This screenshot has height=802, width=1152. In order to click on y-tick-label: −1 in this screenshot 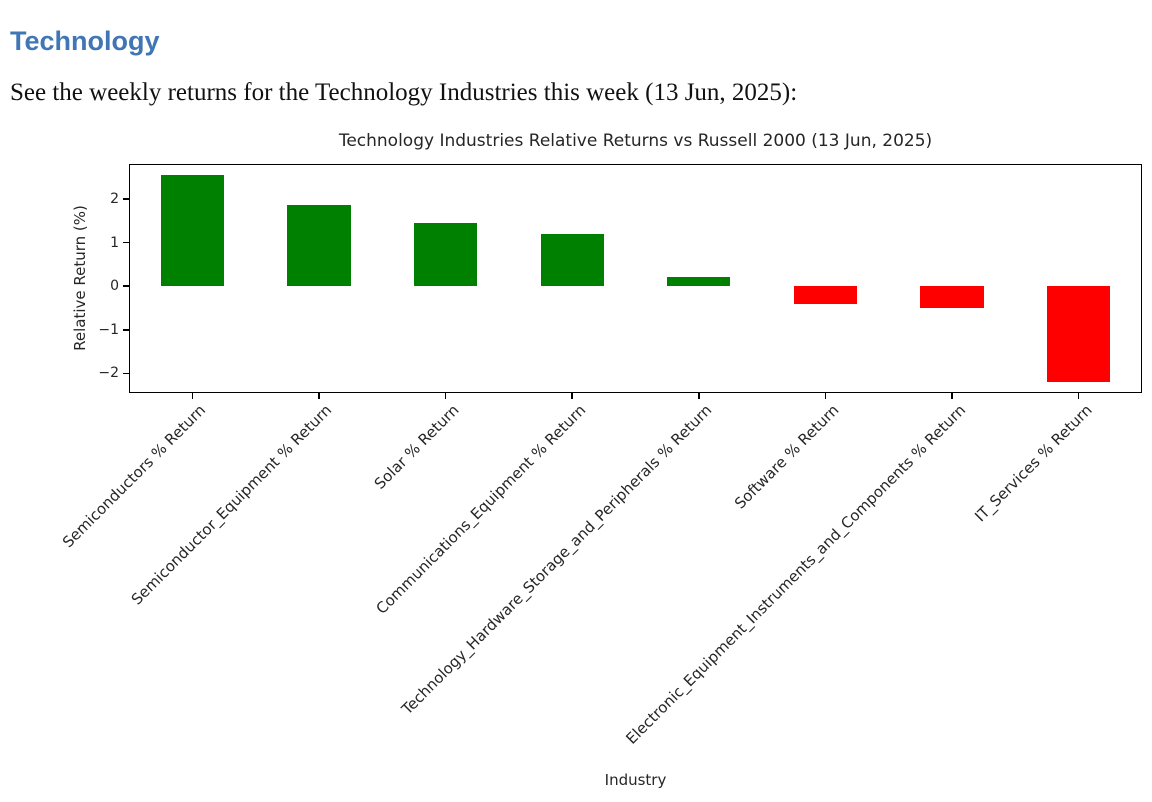, I will do `click(108, 329)`.